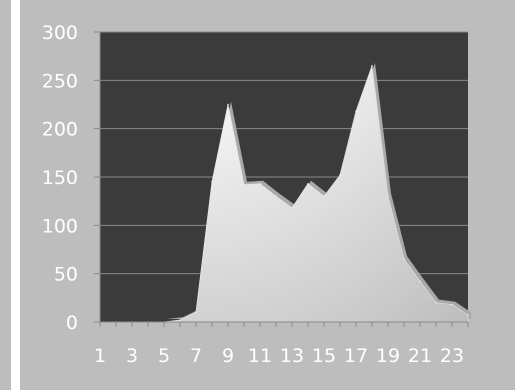 Image resolution: width=515 pixels, height=390 pixels. Describe the element at coordinates (72, 323) in the screenshot. I see `y-tick-label: 0` at that location.